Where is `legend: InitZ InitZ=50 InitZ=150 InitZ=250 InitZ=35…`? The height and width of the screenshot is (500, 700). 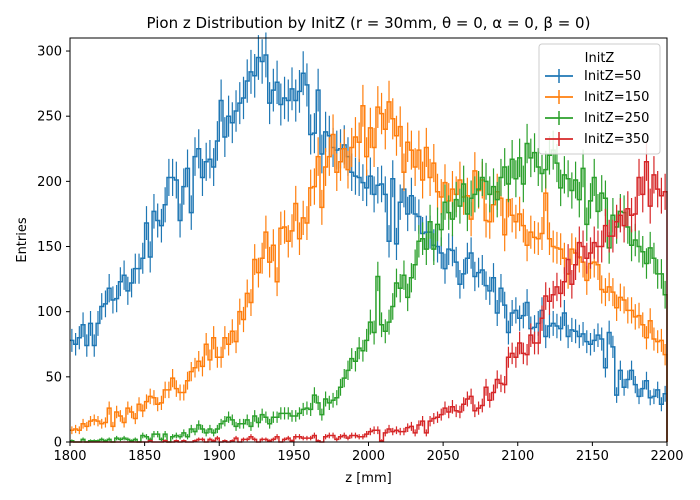 legend: InitZ InitZ=50 InitZ=150 InitZ=250 InitZ=35… is located at coordinates (599, 99).